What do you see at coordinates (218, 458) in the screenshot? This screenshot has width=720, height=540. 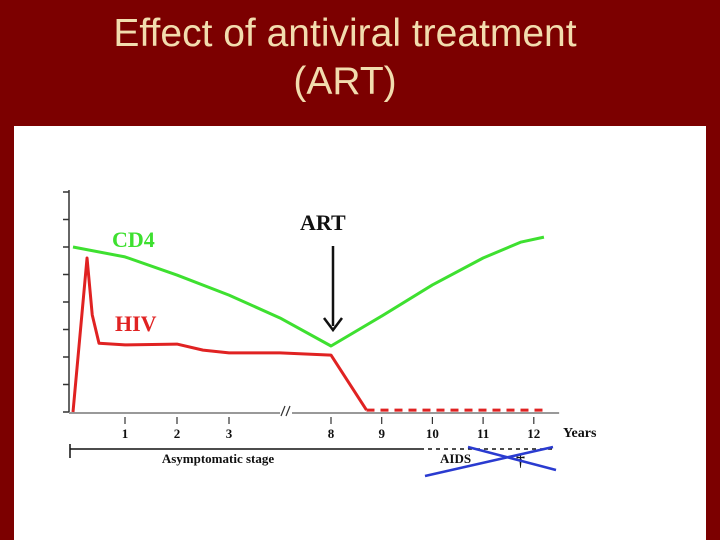 I see `annotation: Asymptomatic stage` at bounding box center [218, 458].